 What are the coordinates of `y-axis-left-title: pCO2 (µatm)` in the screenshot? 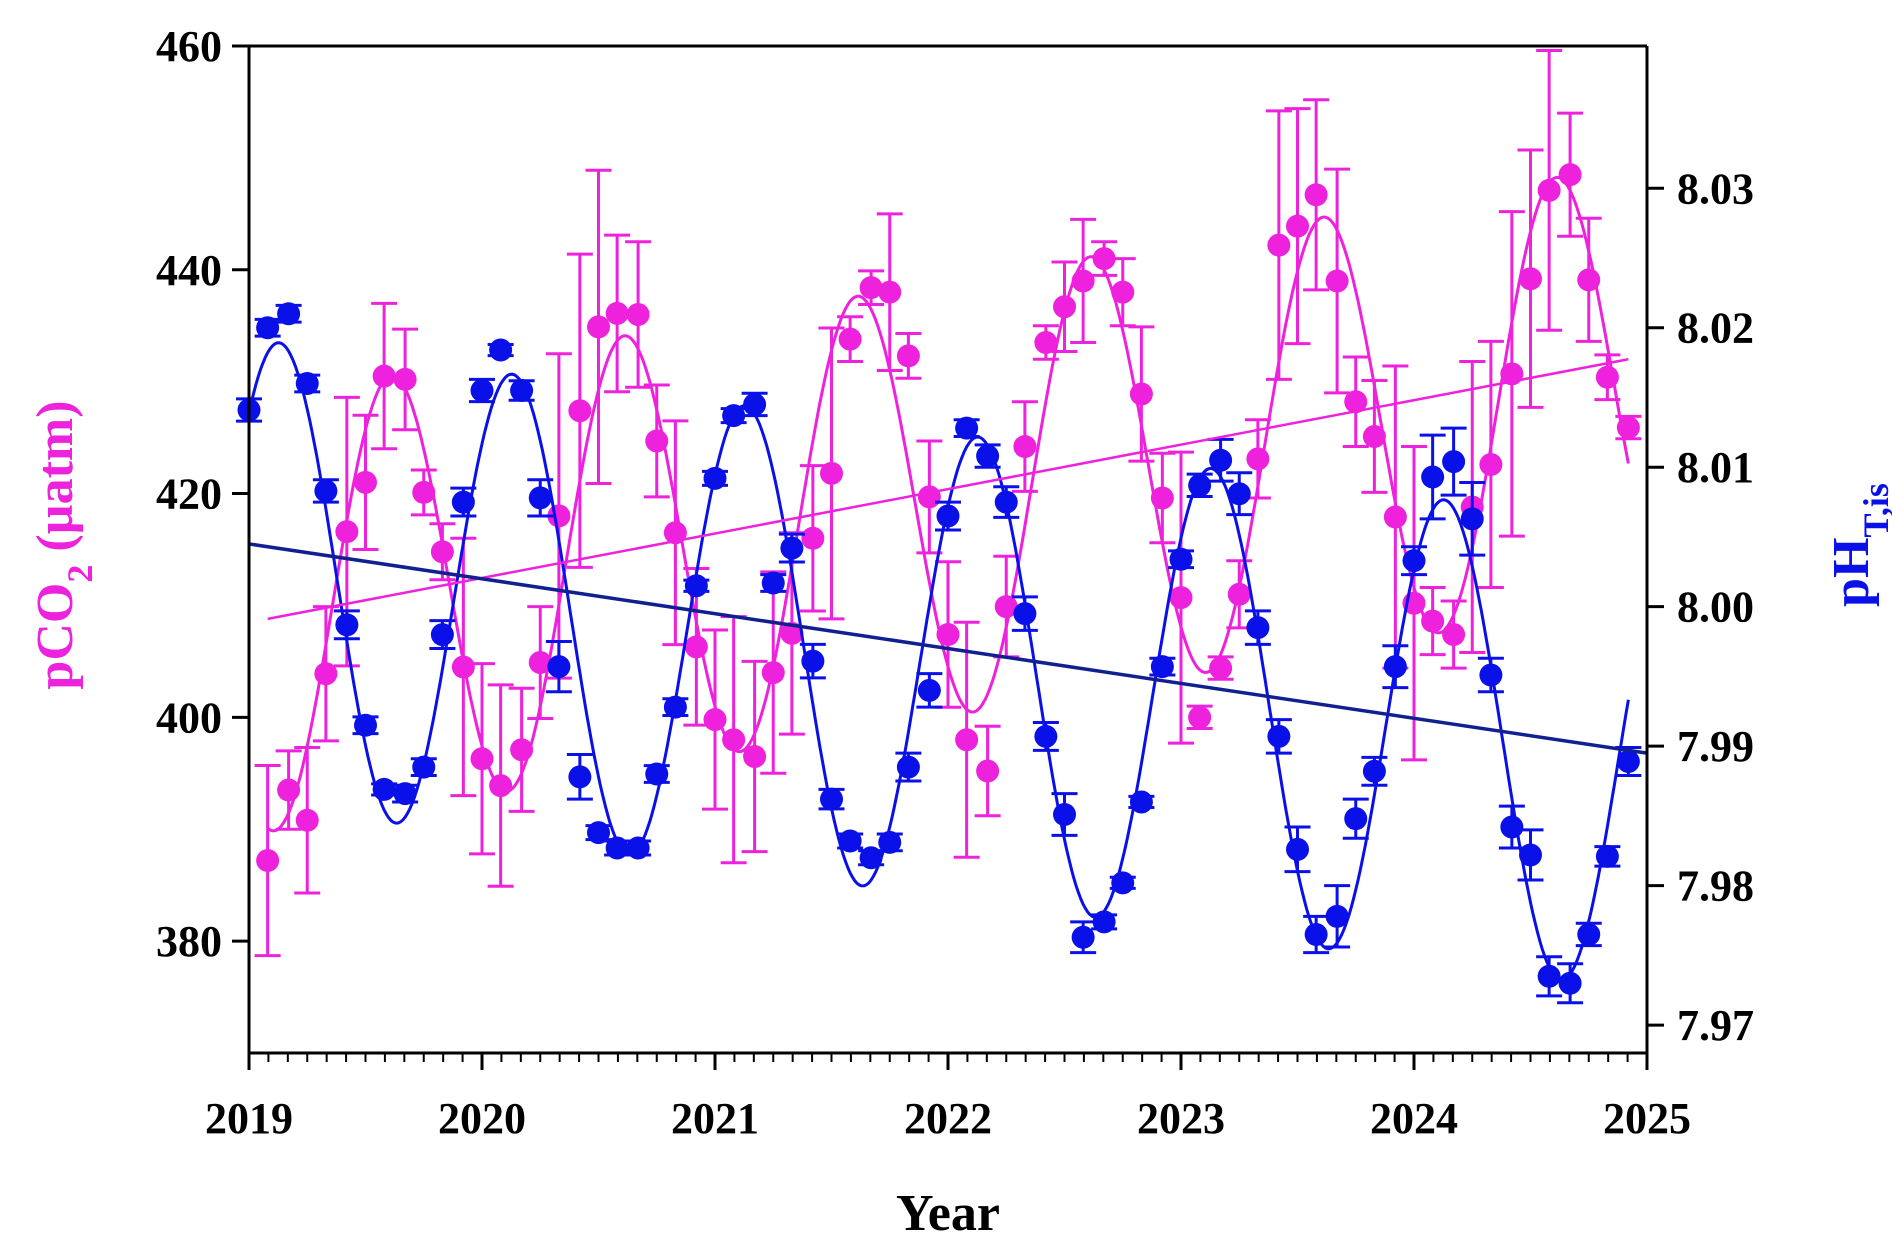 It's located at (63, 544).